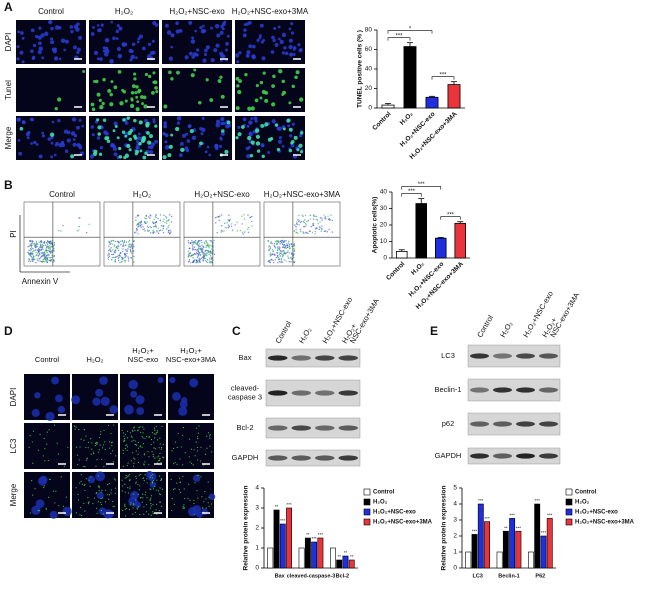 This screenshot has height=612, width=650. Describe the element at coordinates (395, 271) in the screenshot. I see `x-tick-label: Control` at that location.